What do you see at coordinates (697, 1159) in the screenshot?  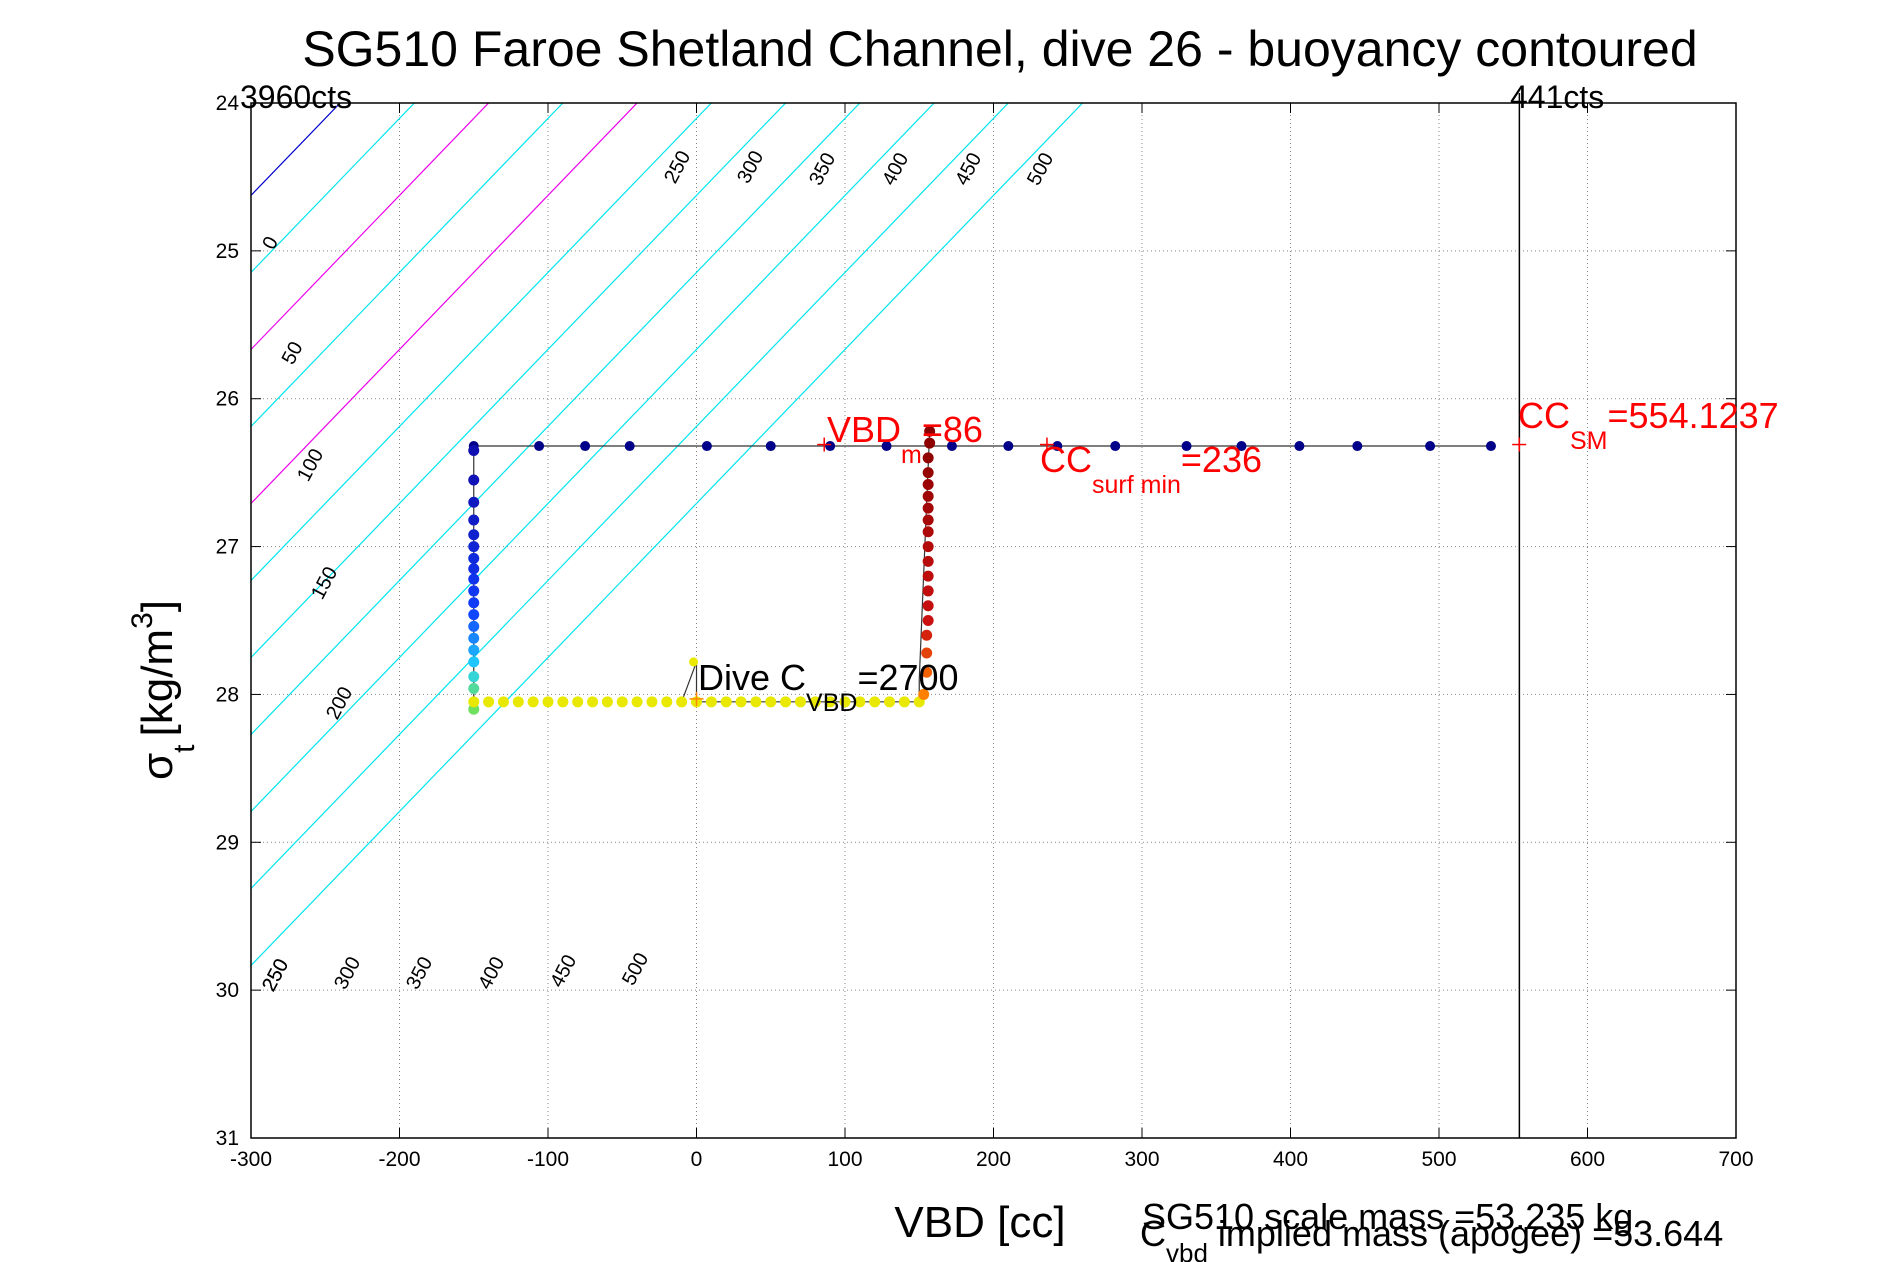 I see `x-tick-label: 0` at bounding box center [697, 1159].